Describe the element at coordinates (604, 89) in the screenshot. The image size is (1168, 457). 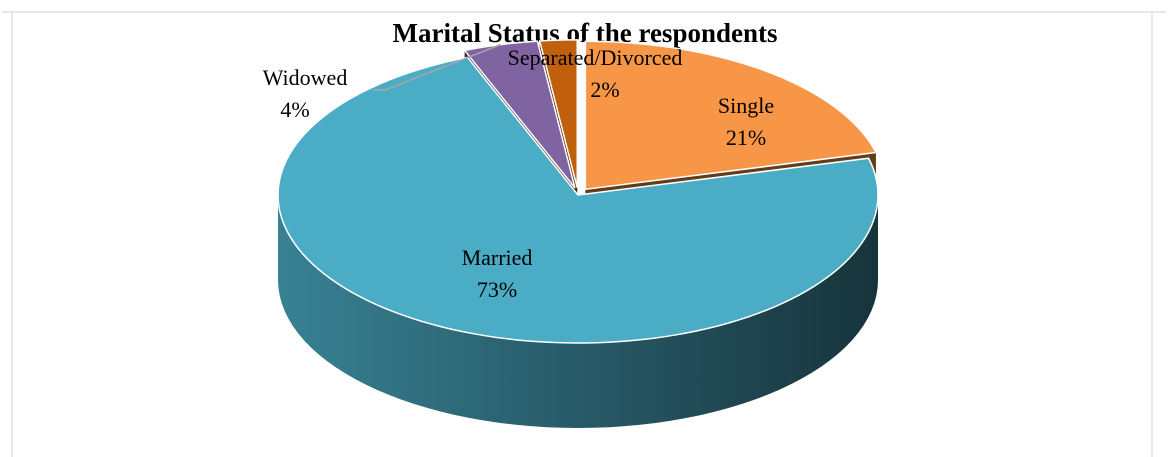
I see `data-label-value: 2%` at that location.